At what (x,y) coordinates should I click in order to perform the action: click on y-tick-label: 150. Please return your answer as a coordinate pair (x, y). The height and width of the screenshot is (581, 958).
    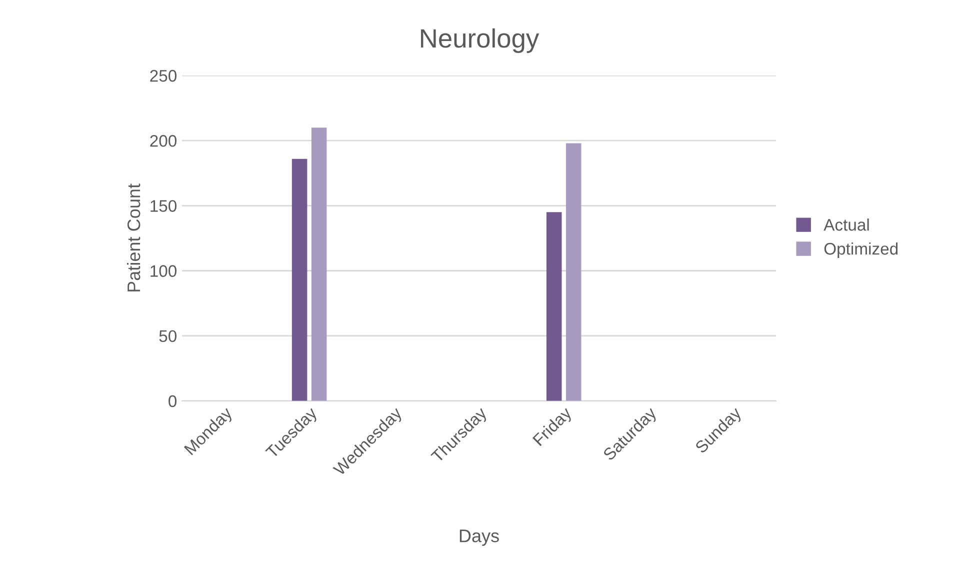
    Looking at the image, I should click on (163, 206).